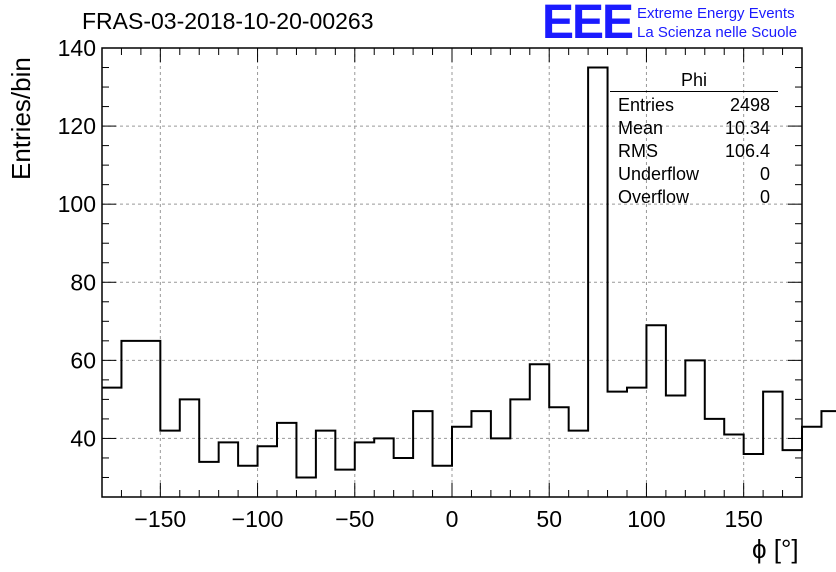 The height and width of the screenshot is (572, 836). What do you see at coordinates (646, 519) in the screenshot?
I see `x-tick-label: 100` at bounding box center [646, 519].